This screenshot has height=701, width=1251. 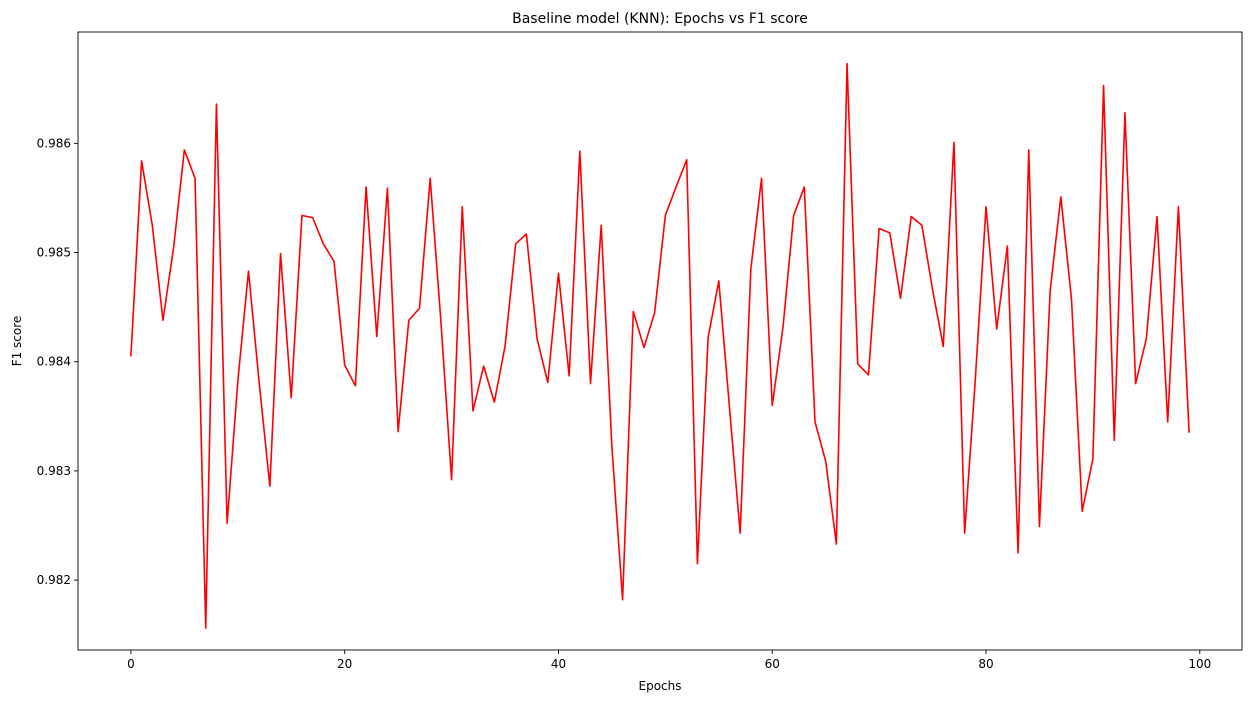 I want to click on y-tick-label: 0.986, so click(x=54, y=143).